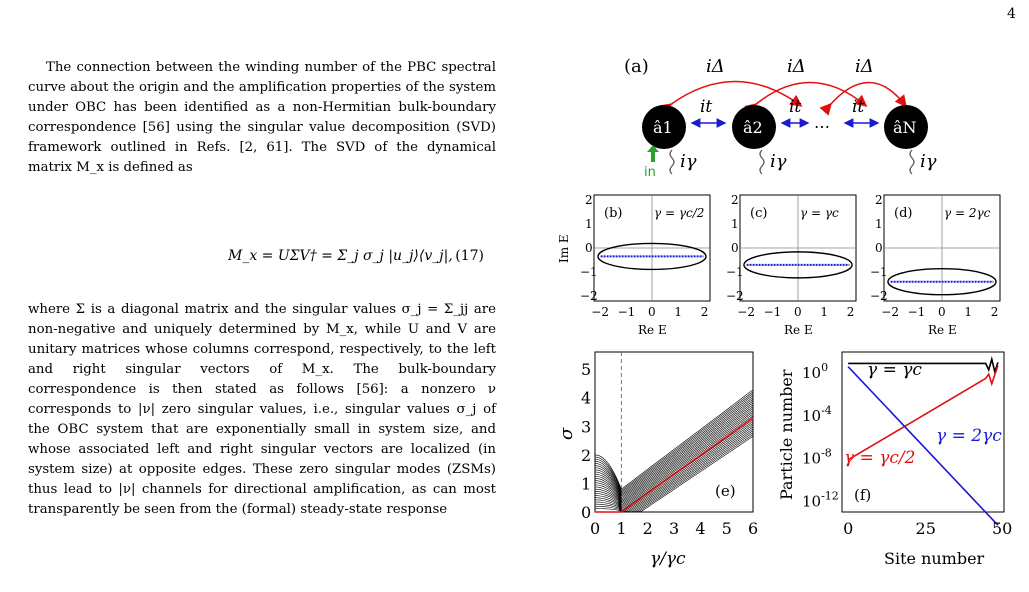  I want to click on panel-condition: γ = γc/2, so click(679, 213).